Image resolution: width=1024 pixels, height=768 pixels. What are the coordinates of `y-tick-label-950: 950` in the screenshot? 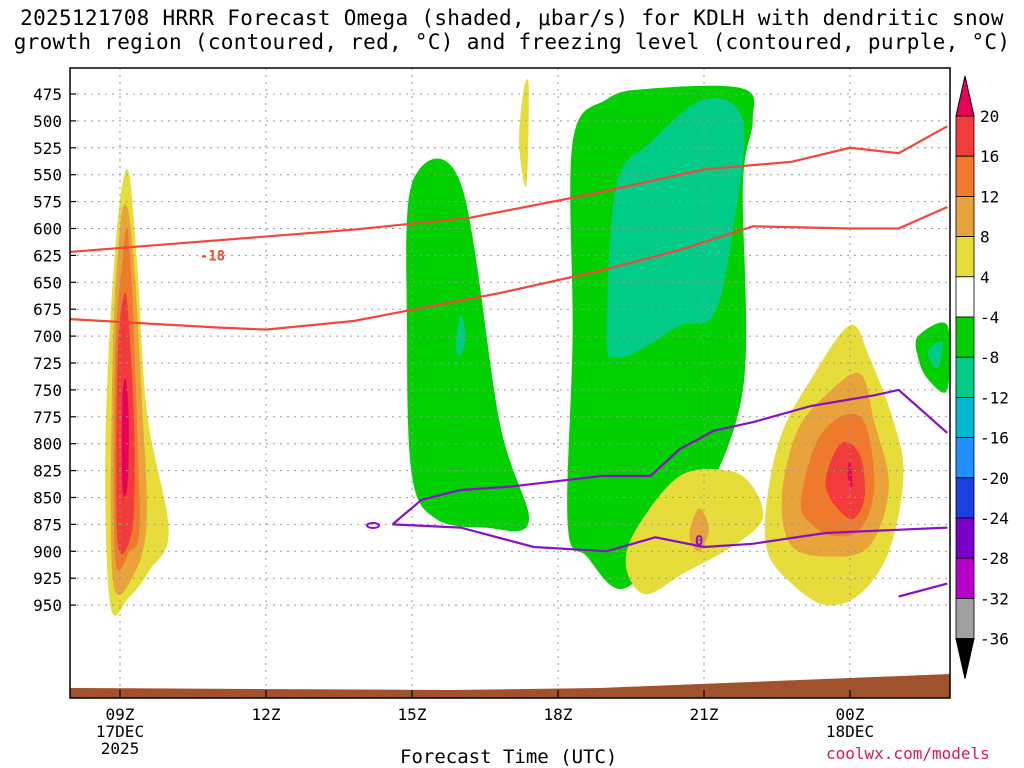 It's located at (47, 605).